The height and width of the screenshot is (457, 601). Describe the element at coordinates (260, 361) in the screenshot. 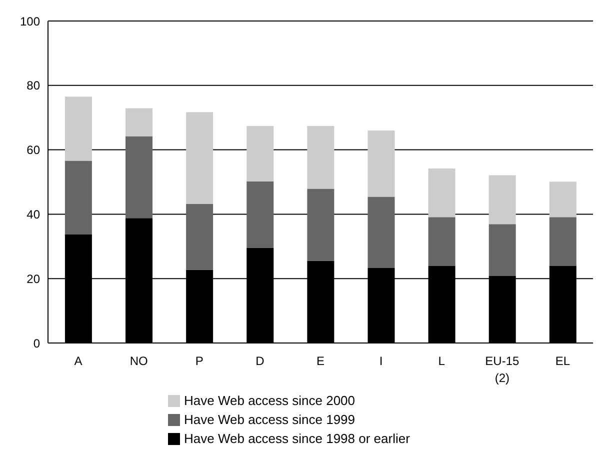

I see `x-tick-label: D` at that location.